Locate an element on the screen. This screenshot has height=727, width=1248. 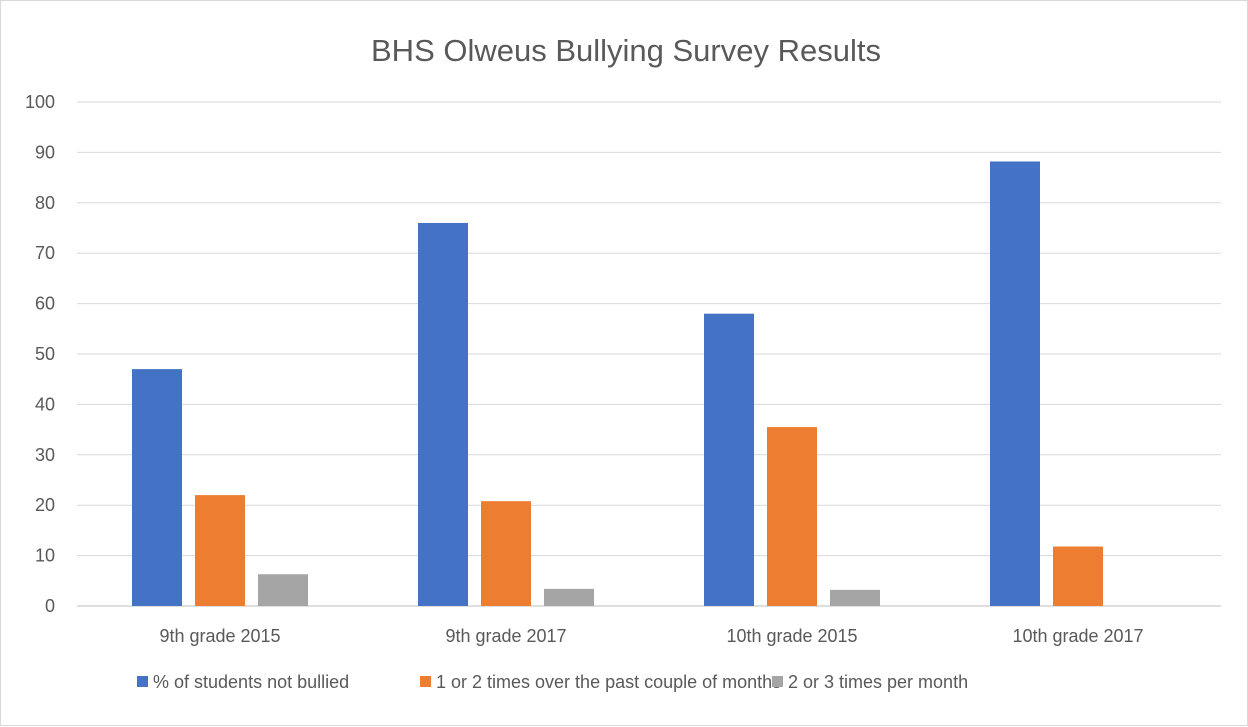
x-category-label: 9th grade 2015 is located at coordinates (219, 636).